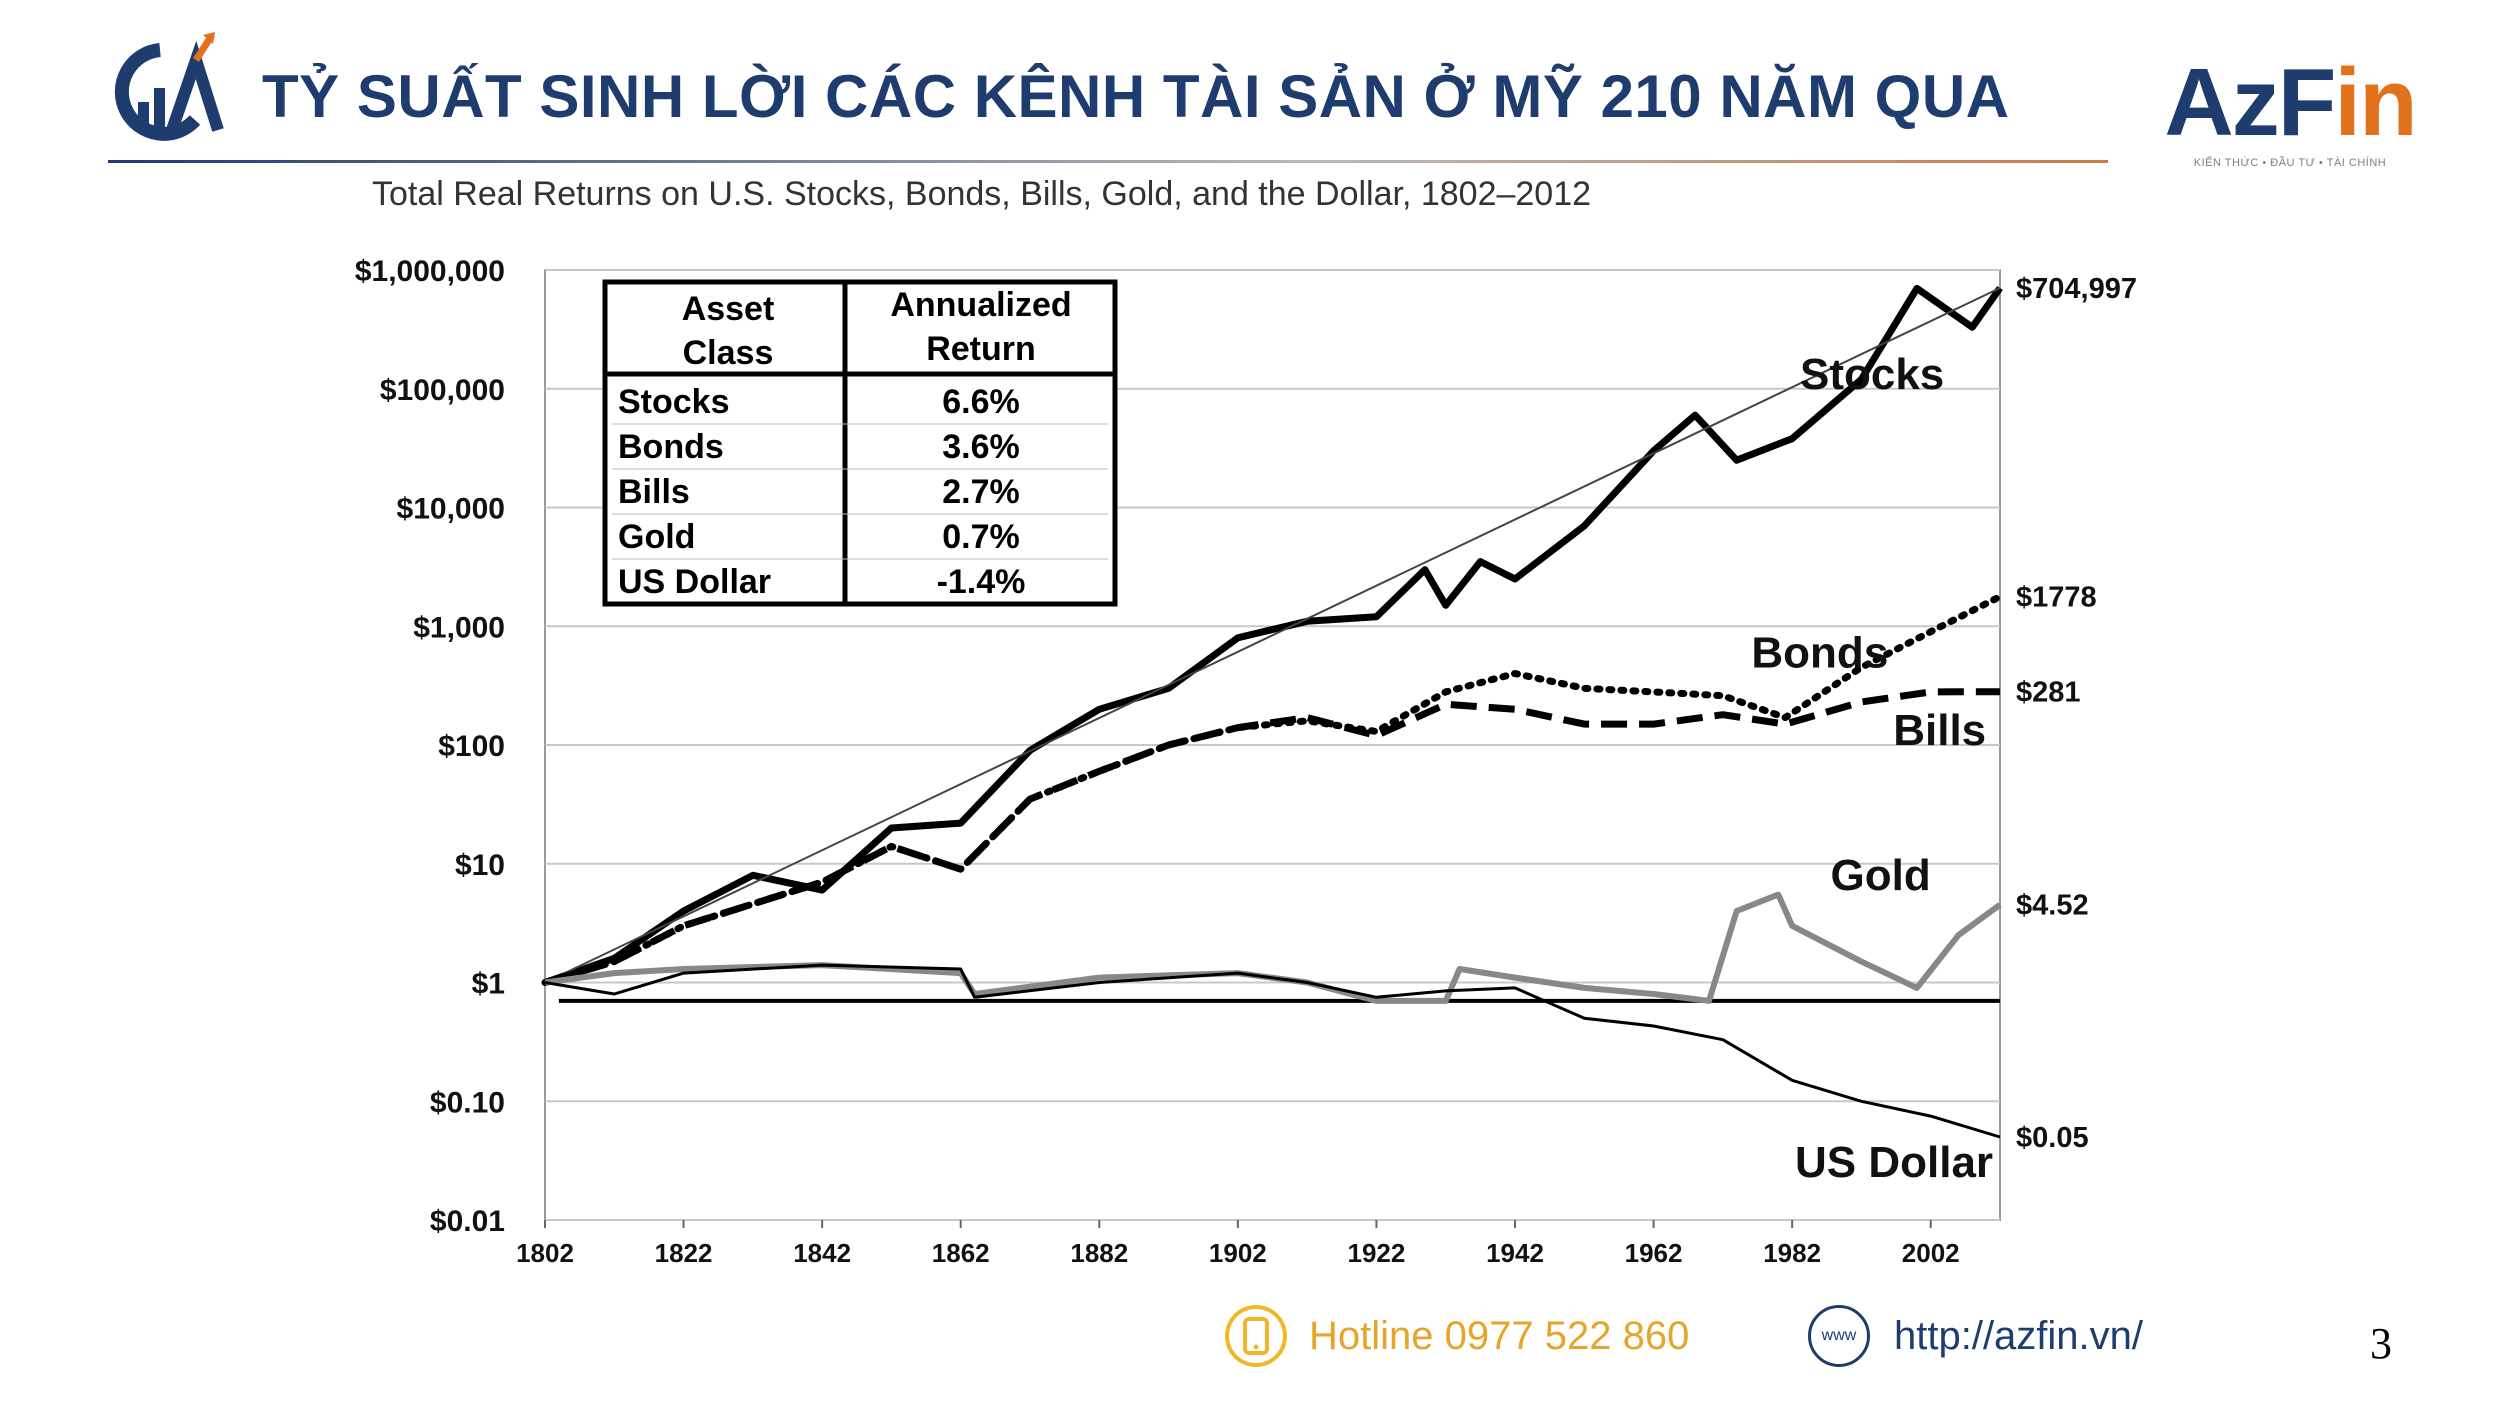  I want to click on table-cell-return: 3.6%, so click(981, 447).